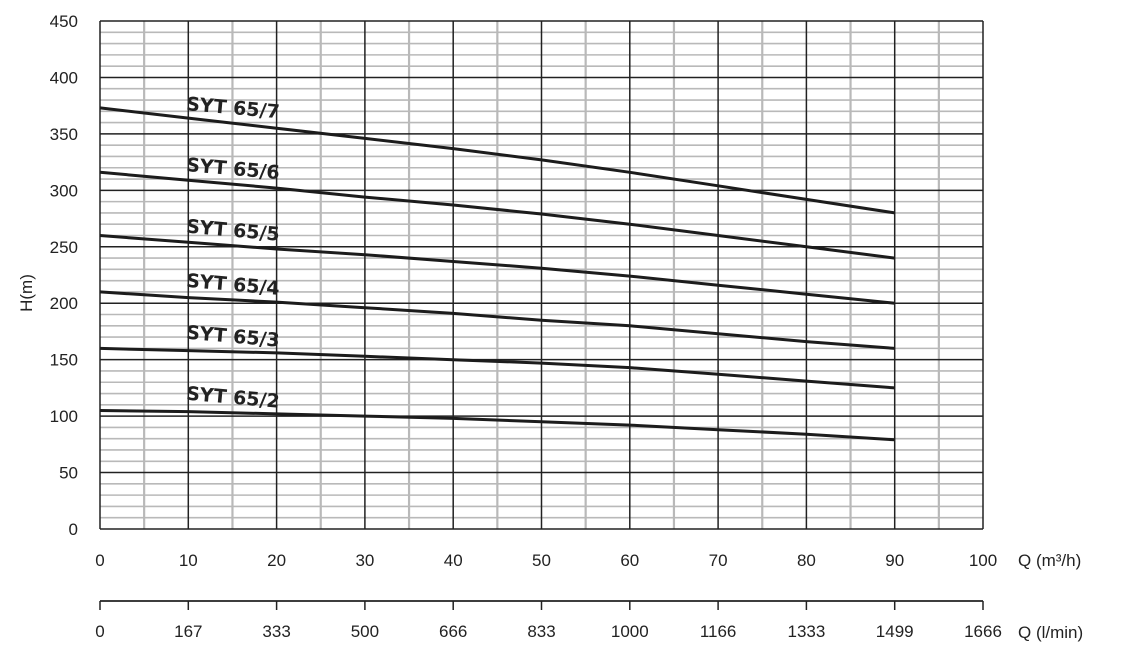 The width and height of the screenshot is (1123, 647). What do you see at coordinates (64, 360) in the screenshot?
I see `y-tick-label: 150` at bounding box center [64, 360].